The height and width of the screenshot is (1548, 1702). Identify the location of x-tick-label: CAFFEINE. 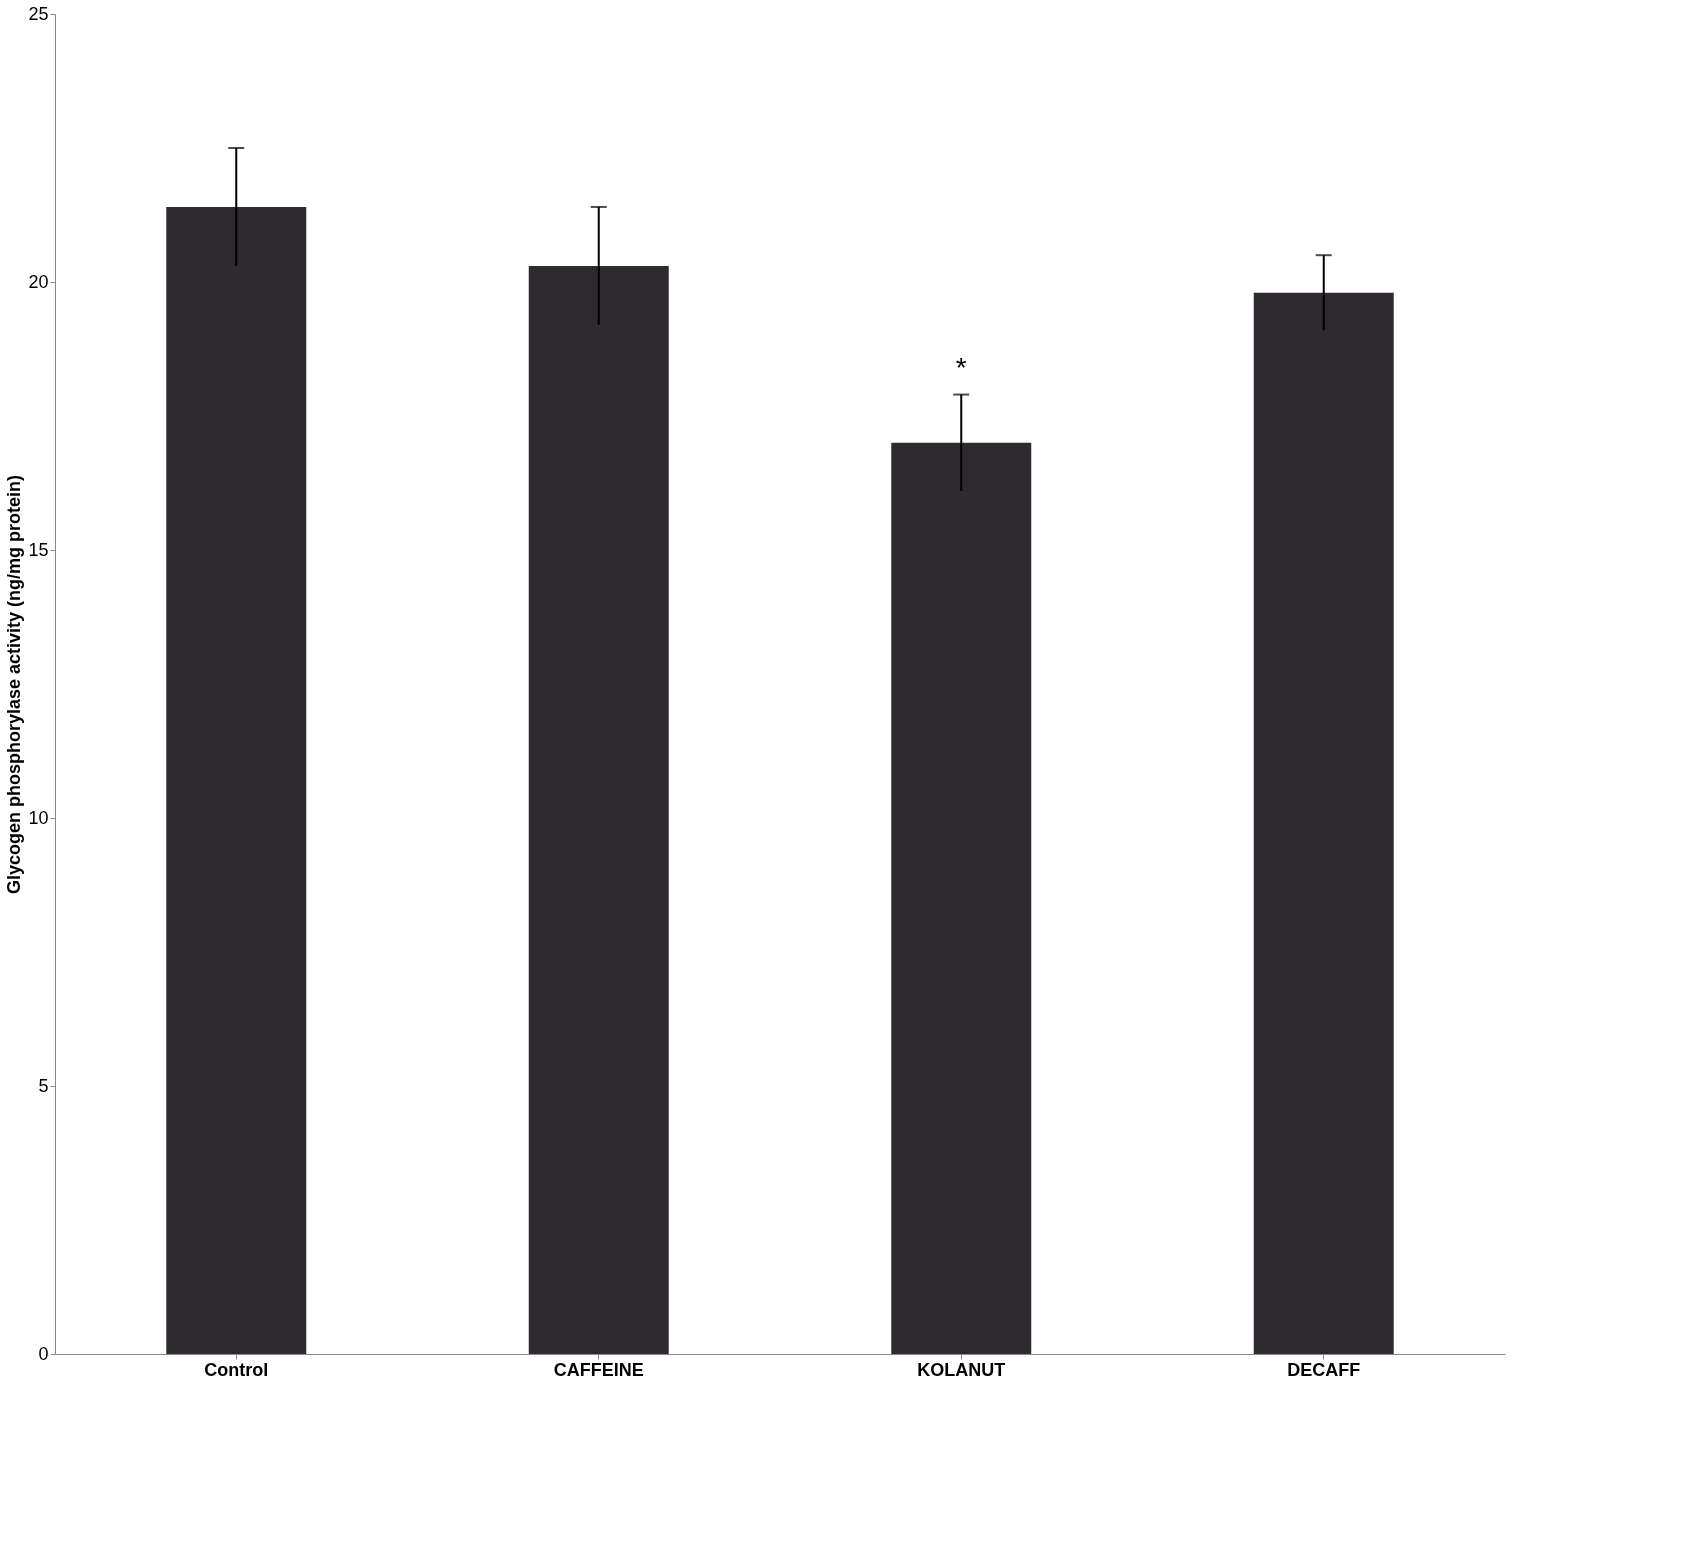
(598, 1369).